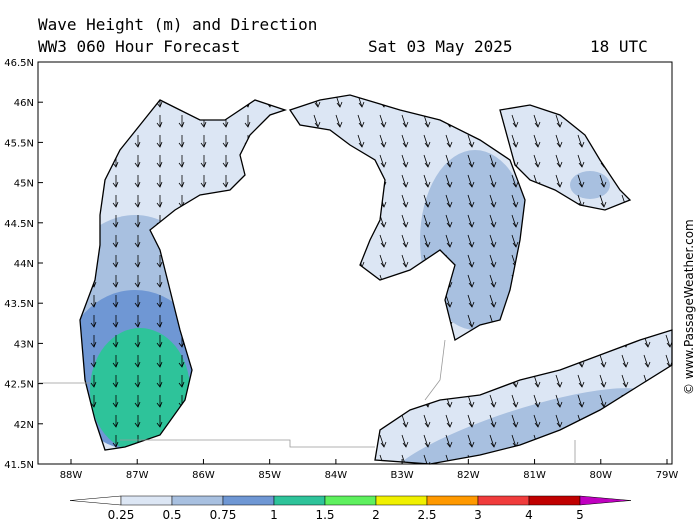  What do you see at coordinates (619, 46) in the screenshot?
I see `time: 18 UTC` at bounding box center [619, 46].